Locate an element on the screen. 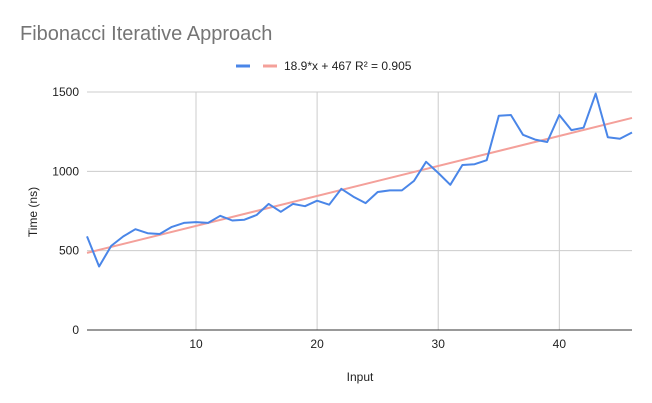 This screenshot has width=652, height=403. y-tick-label: 1500 is located at coordinates (65, 92).